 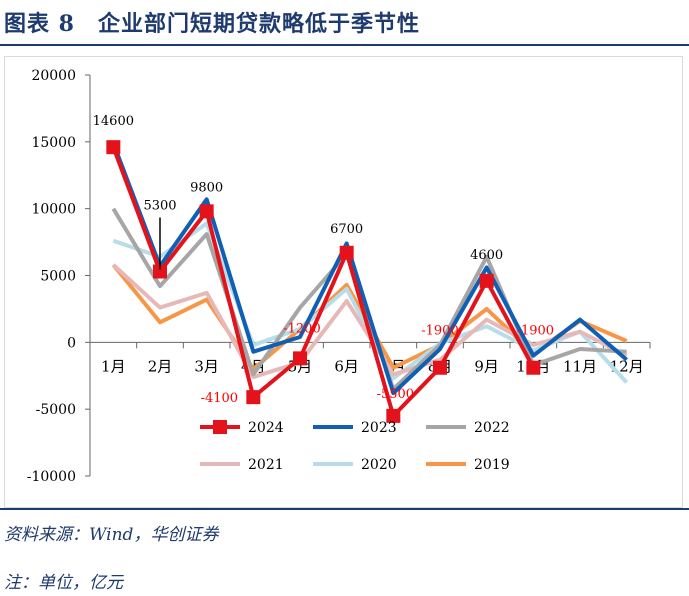 I want to click on x-tick-label: 1月, so click(x=113, y=366).